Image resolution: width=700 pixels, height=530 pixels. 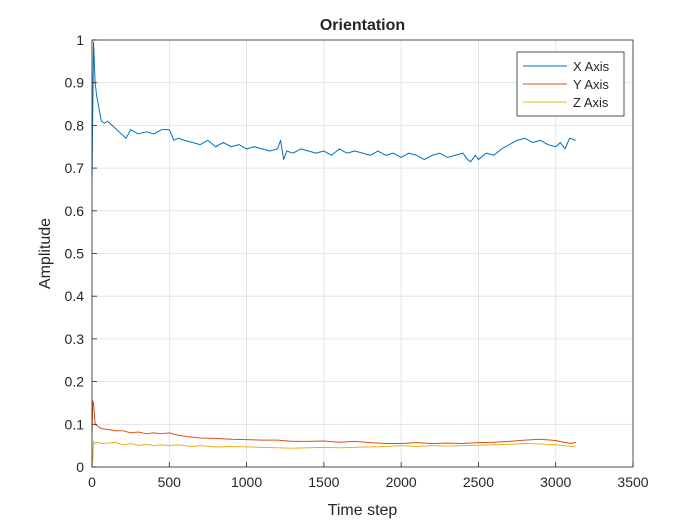 What do you see at coordinates (75, 424) in the screenshot?
I see `y-tick-label: 0.1` at bounding box center [75, 424].